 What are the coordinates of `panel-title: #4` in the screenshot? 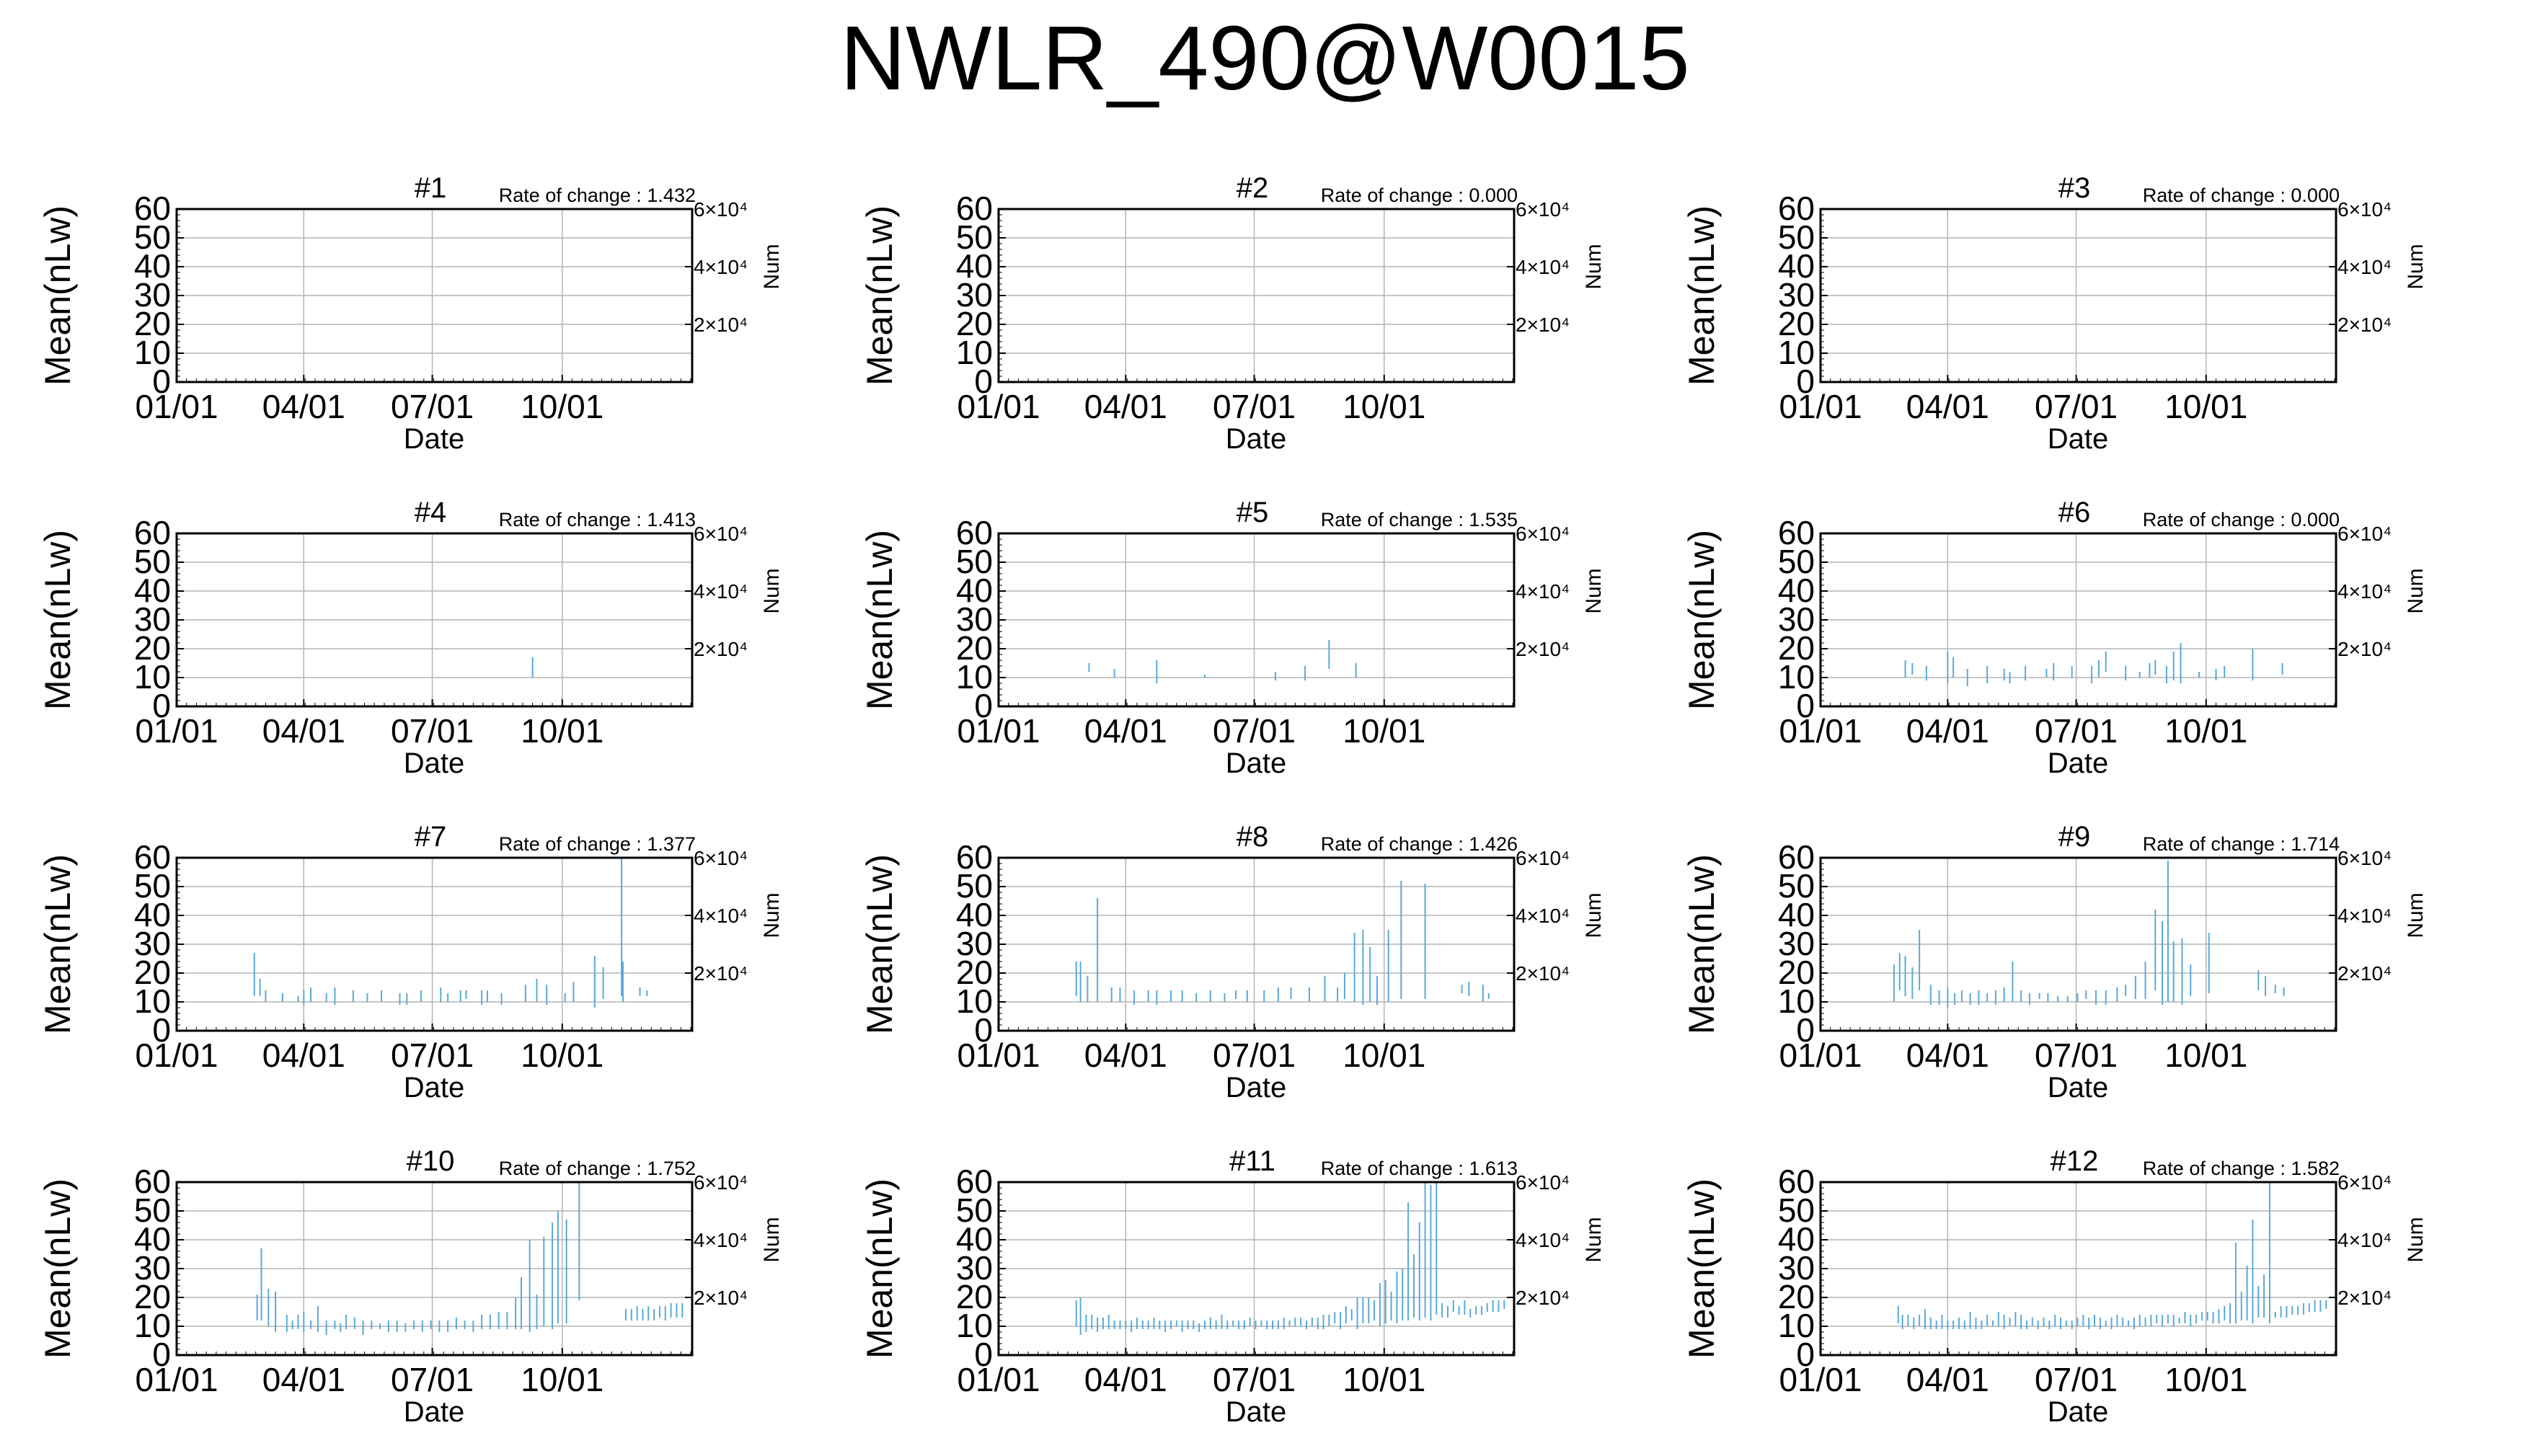 It's located at (431, 512).